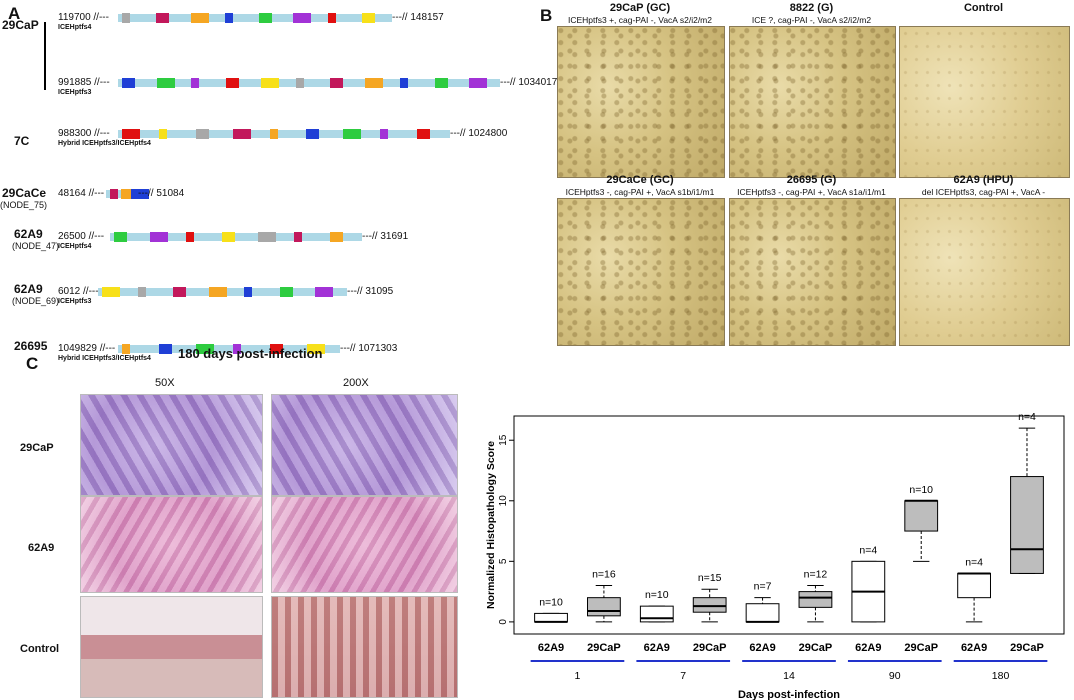 The height and width of the screenshot is (700, 1074). What do you see at coordinates (551, 602) in the screenshot?
I see `sample-size-label: n=10` at bounding box center [551, 602].